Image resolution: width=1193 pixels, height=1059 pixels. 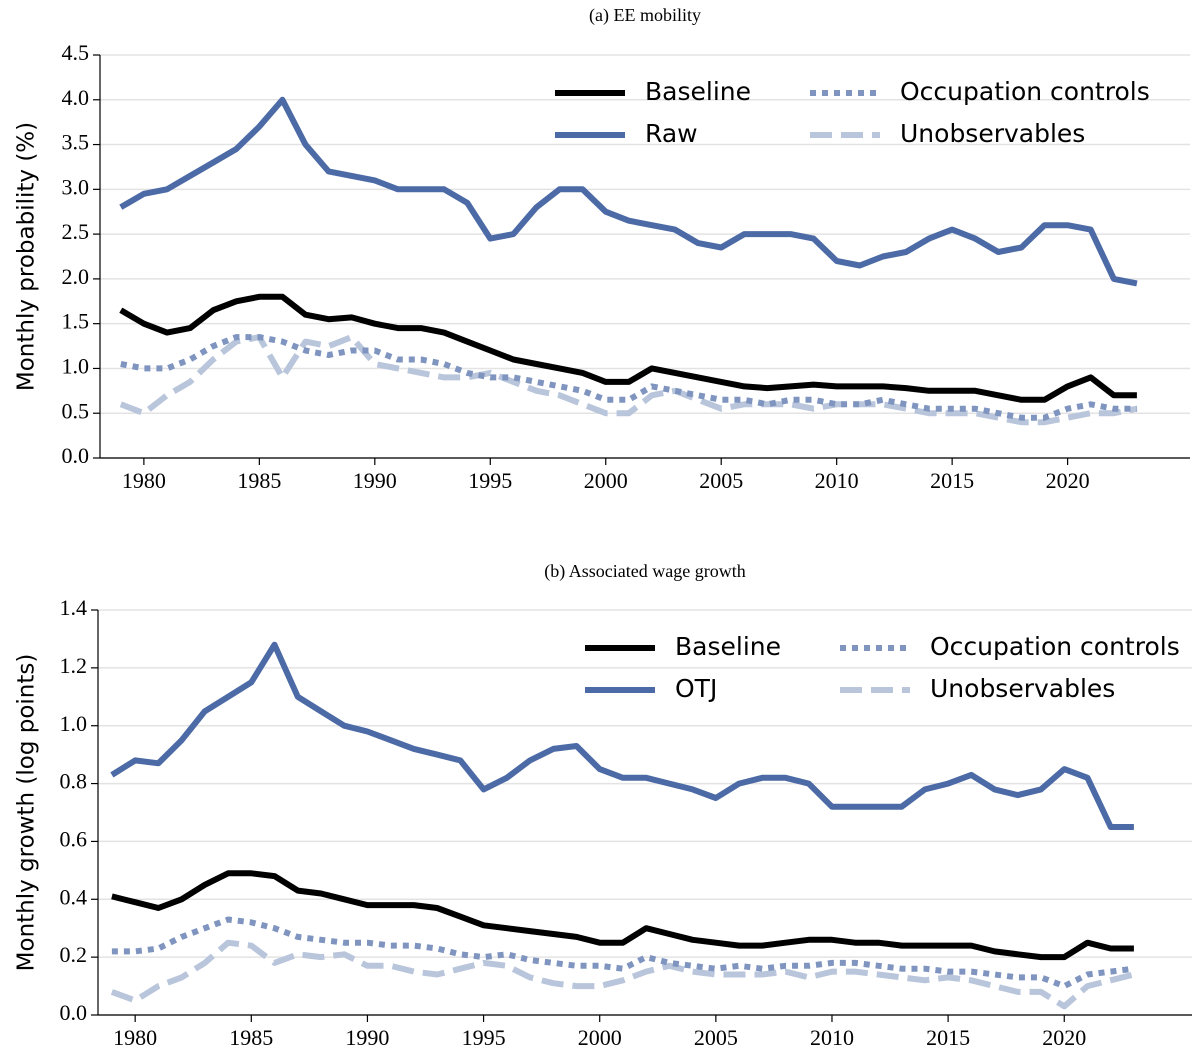 What do you see at coordinates (74, 781) in the screenshot?
I see `y-tick-label: 0.8` at bounding box center [74, 781].